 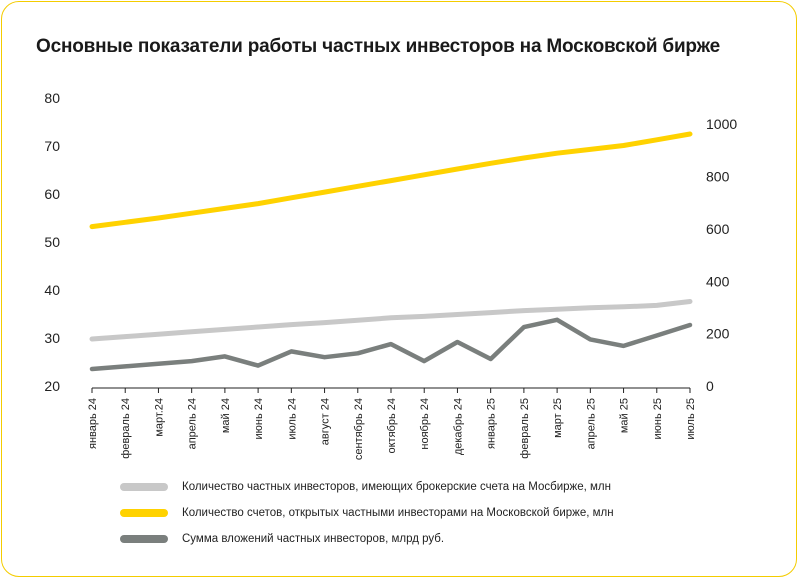 What do you see at coordinates (492, 423) in the screenshot?
I see `x-tick-label: январь 25` at bounding box center [492, 423].